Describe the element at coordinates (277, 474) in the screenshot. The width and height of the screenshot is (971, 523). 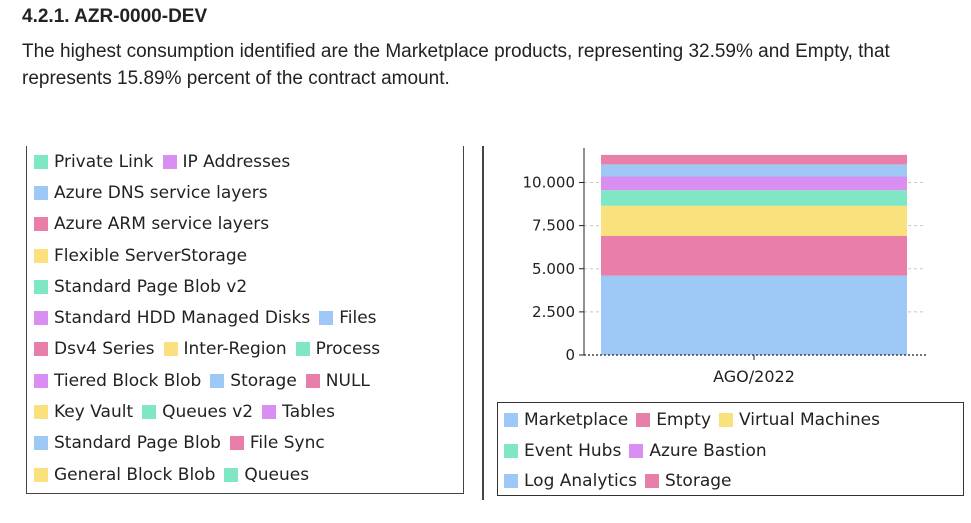
I see `legend-label: Queues` at that location.